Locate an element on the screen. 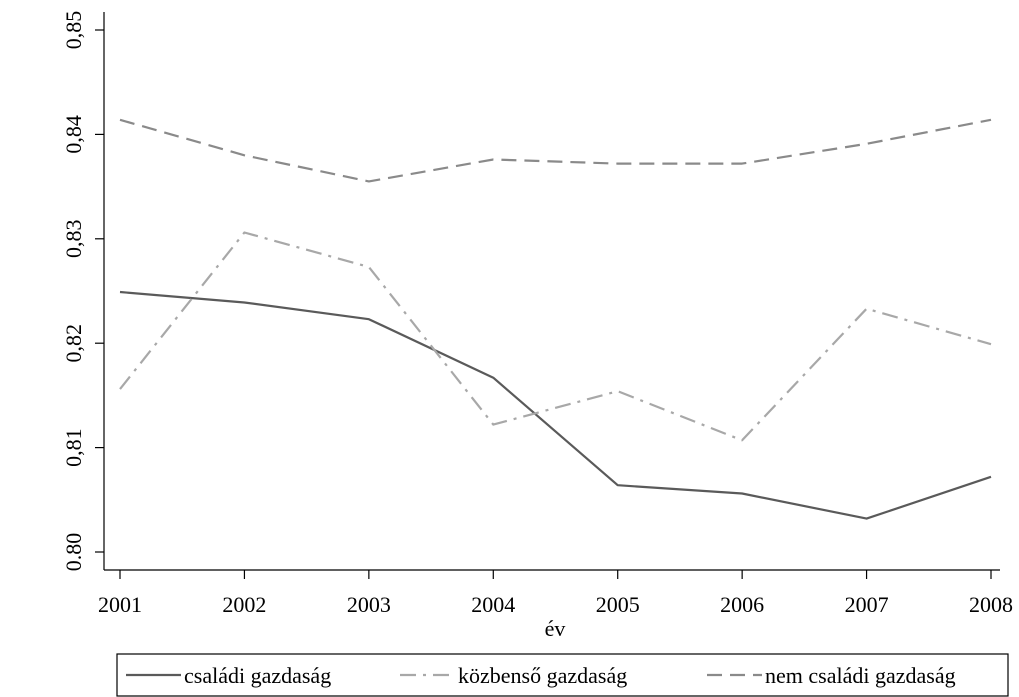  y-tick-label: 0,84 is located at coordinates (73, 134).